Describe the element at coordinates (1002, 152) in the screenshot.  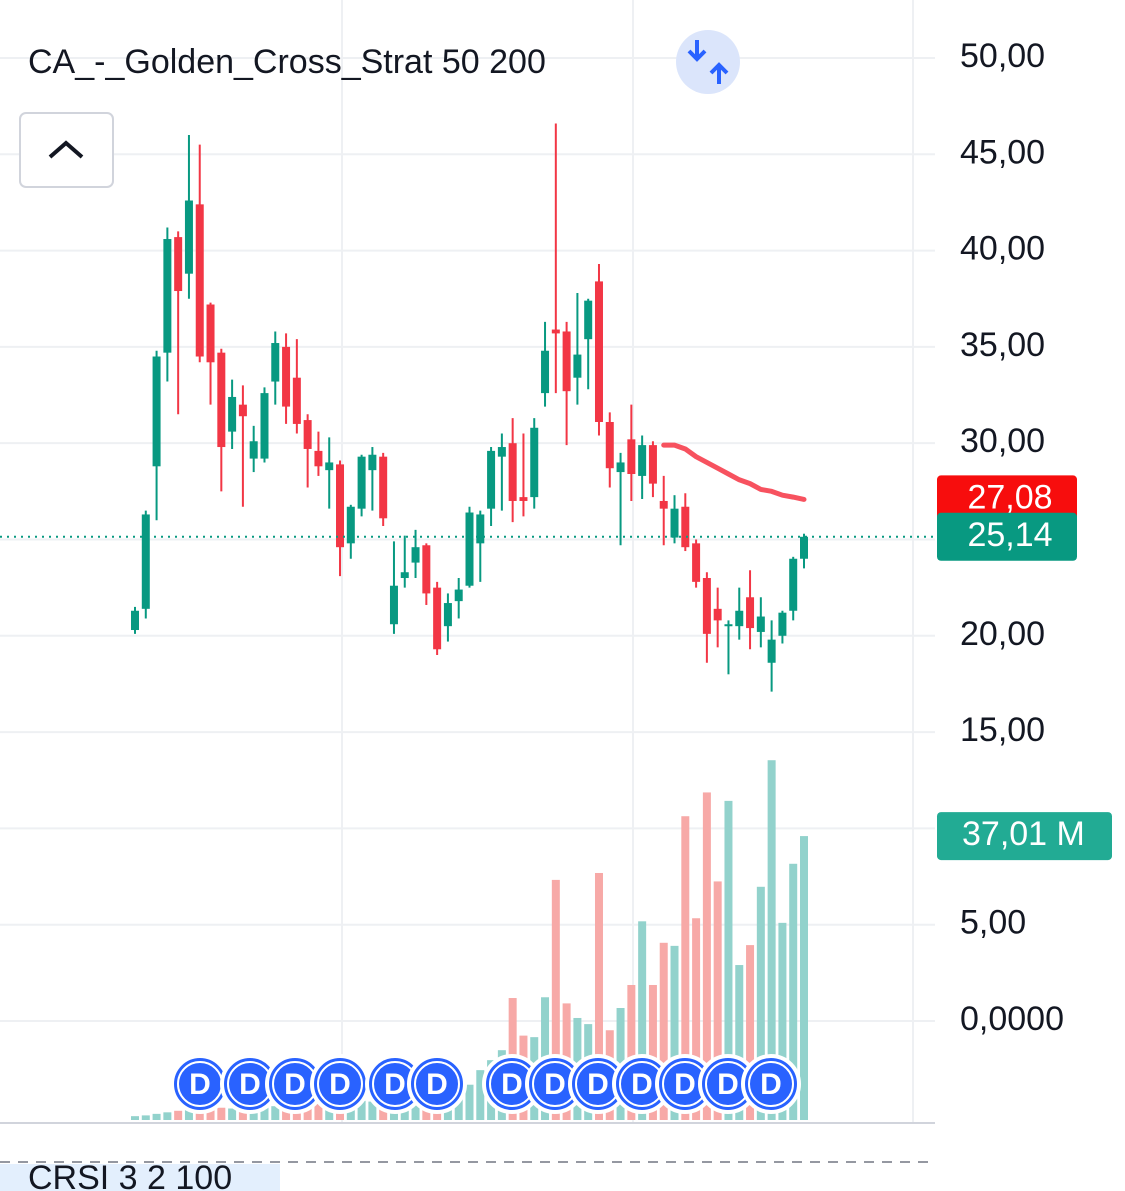
I see `y-tick-label: 45,00` at that location.